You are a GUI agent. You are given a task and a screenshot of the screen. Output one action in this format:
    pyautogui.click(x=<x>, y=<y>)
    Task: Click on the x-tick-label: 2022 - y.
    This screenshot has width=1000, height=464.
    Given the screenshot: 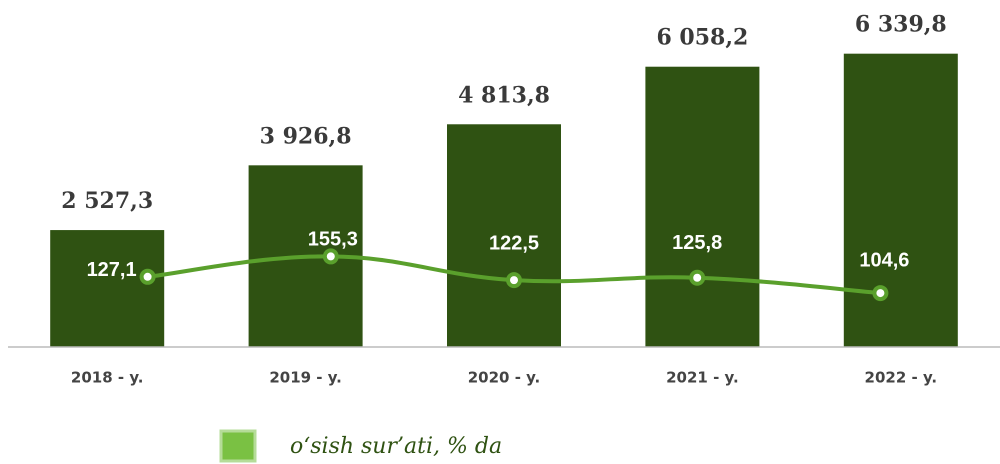 What is the action you would take?
    pyautogui.click(x=901, y=378)
    